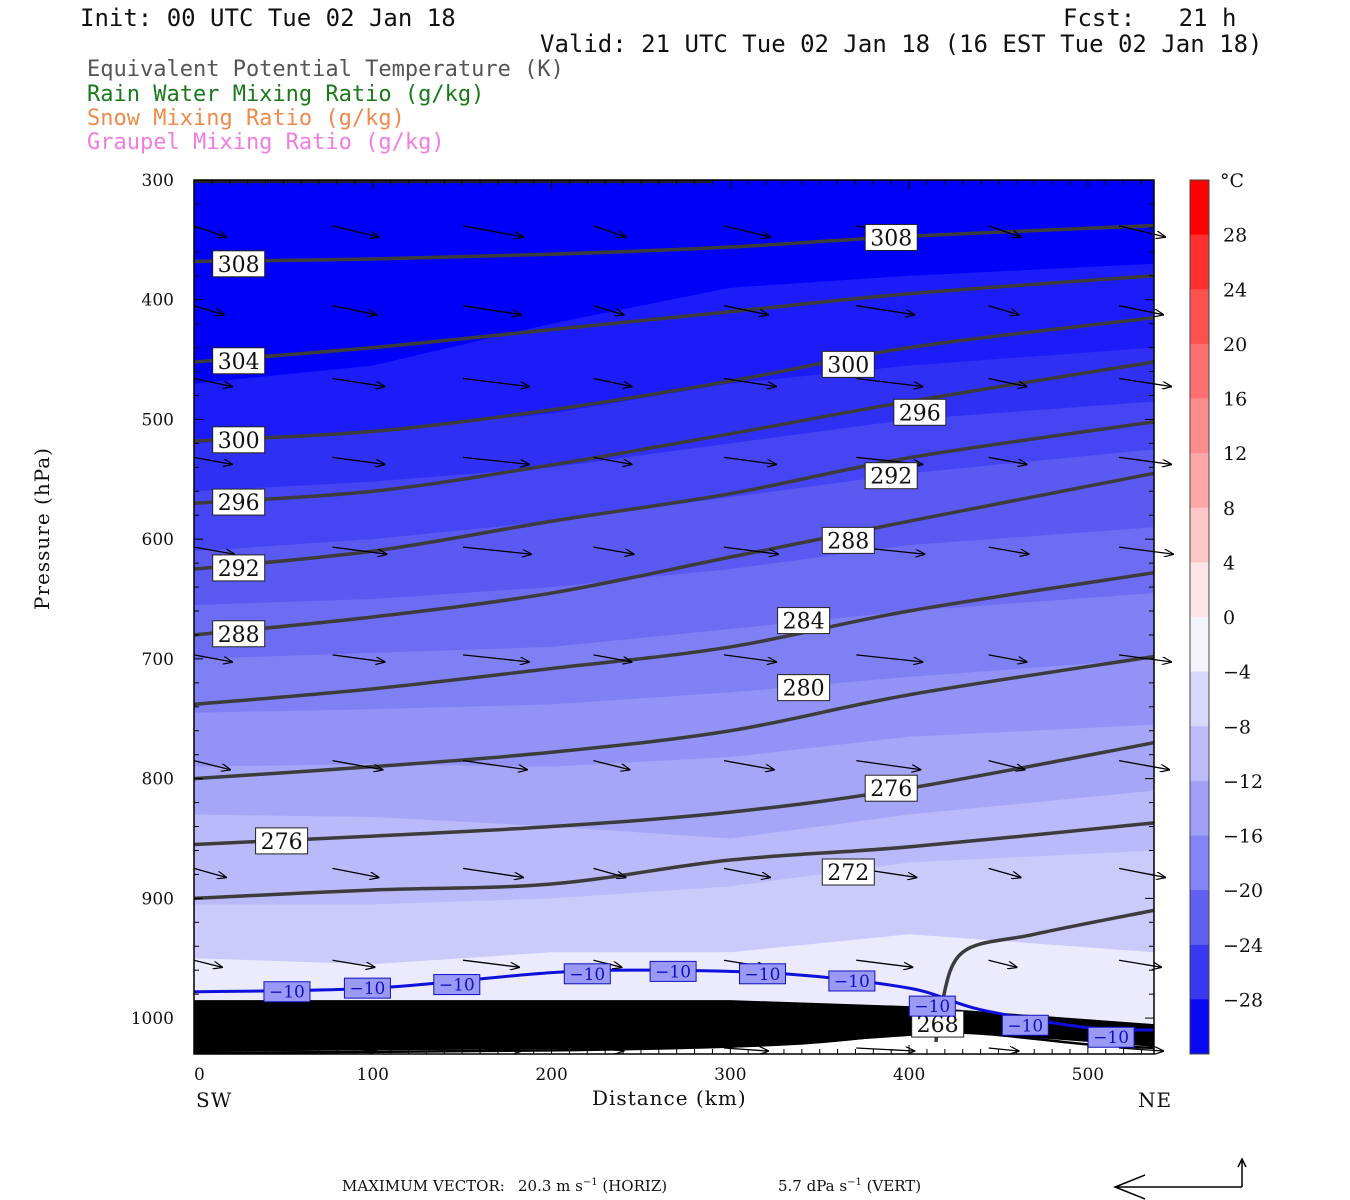 This screenshot has height=1200, width=1350. What do you see at coordinates (669, 1098) in the screenshot?
I see `x-axis-title: Distance (km)` at bounding box center [669, 1098].